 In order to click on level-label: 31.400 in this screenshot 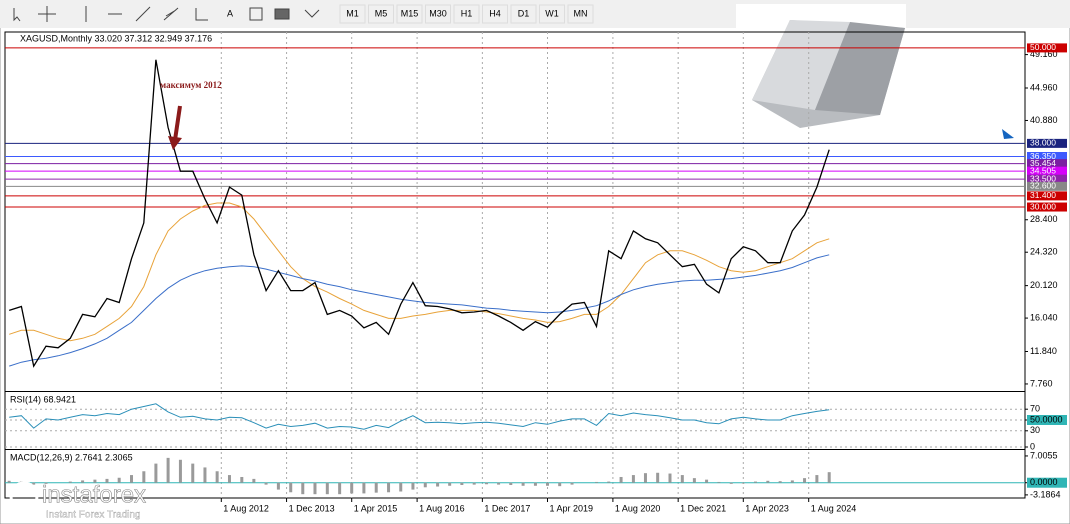, I will do `click(1043, 195)`.